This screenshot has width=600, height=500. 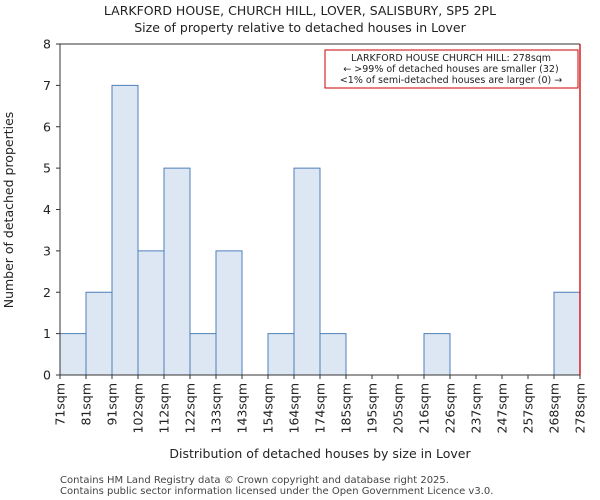 I want to click on y-tick-label: 0, so click(x=47, y=375).